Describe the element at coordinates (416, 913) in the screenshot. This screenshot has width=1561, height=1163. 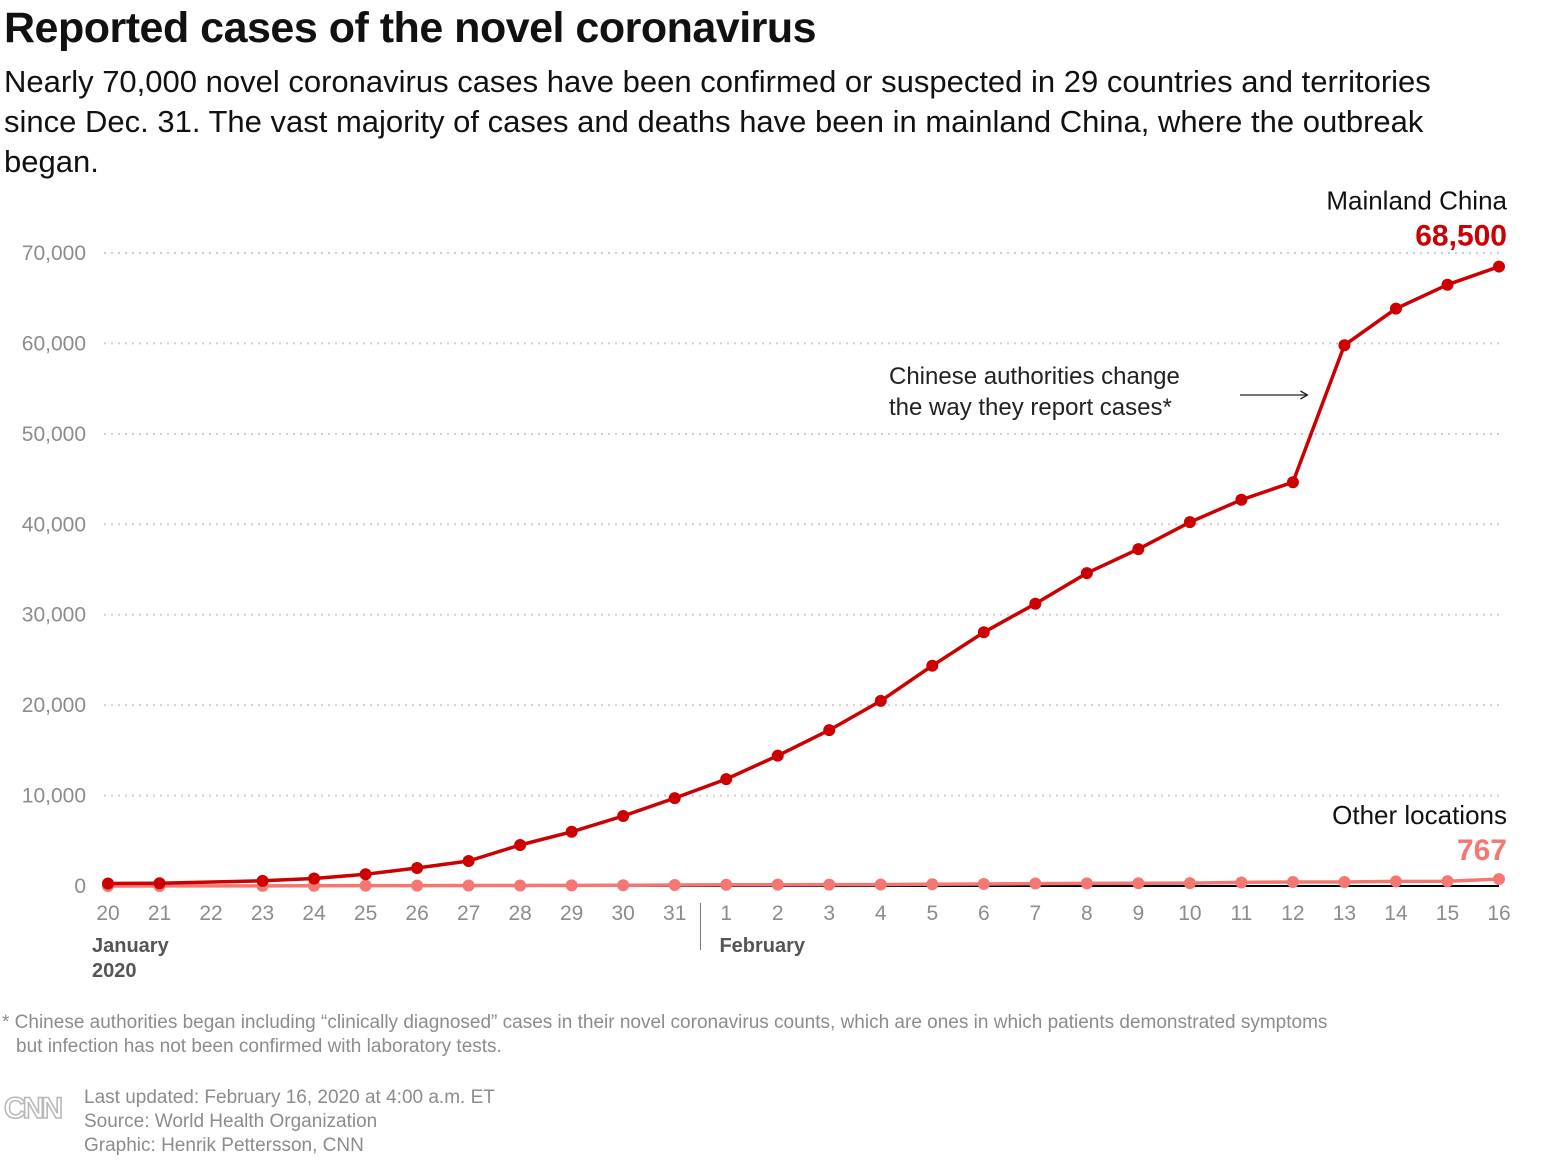
I see `x-tick-label: 26` at that location.